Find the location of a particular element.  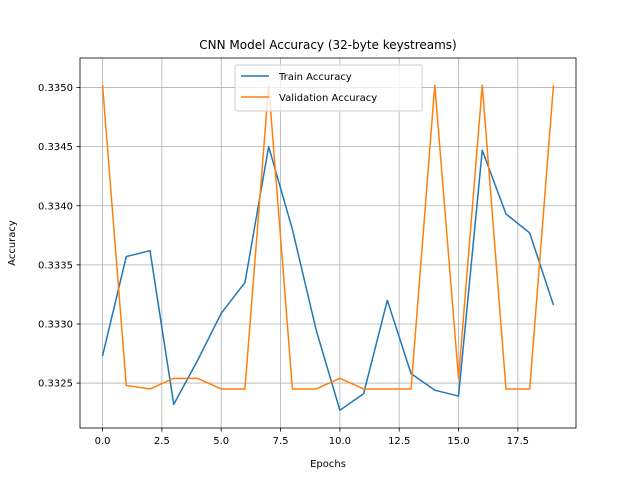

y-tick-label: 0.3330 is located at coordinates (55, 324).